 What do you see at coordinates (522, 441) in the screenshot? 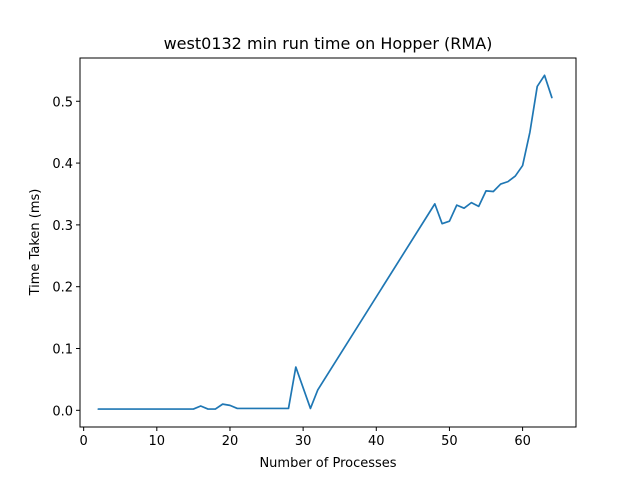
I see `x-tick-label-6: 60` at bounding box center [522, 441].